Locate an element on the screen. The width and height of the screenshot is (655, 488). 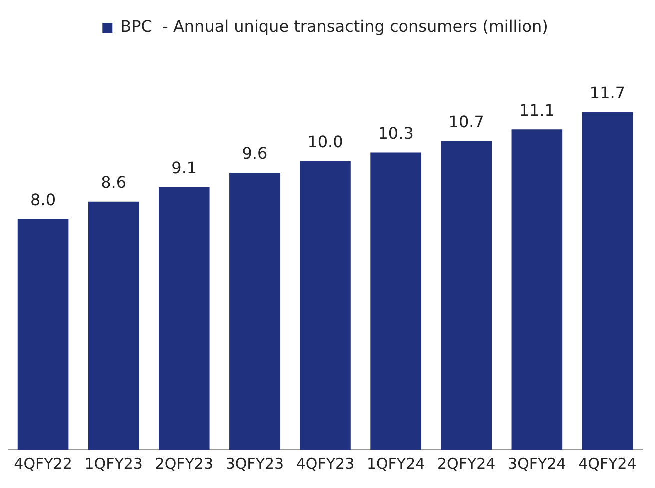
legend-label: BPC - Annual unique transacting consumers (million) is located at coordinates (334, 26).